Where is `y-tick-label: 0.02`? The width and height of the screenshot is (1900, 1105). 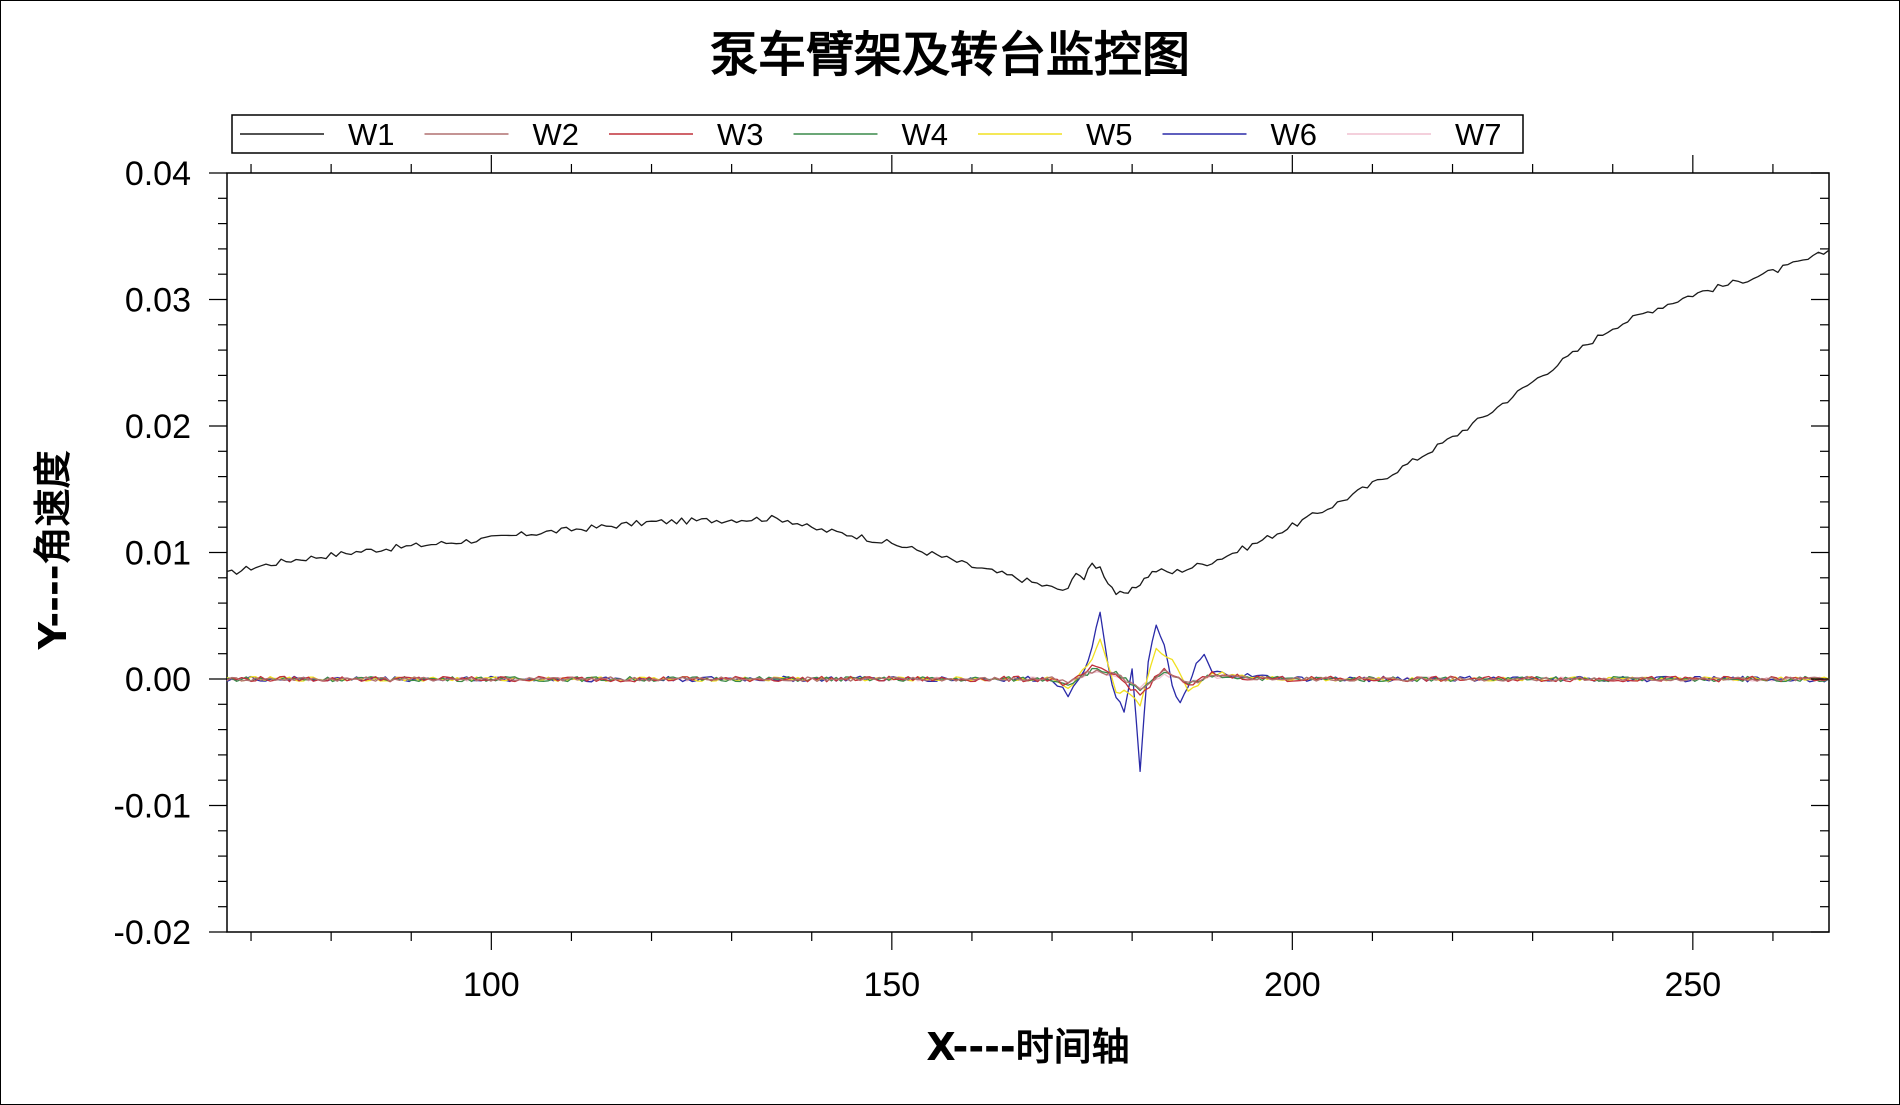 y-tick-label: 0.02 is located at coordinates (158, 427).